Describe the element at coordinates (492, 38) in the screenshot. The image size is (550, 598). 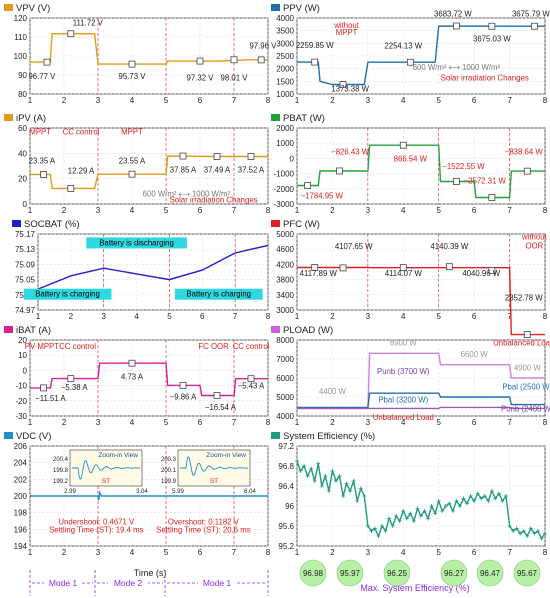
I see `ppv-annotation: 3675.03 W` at that location.